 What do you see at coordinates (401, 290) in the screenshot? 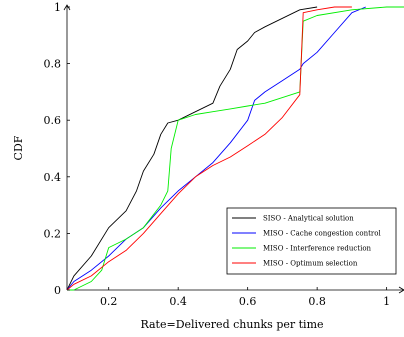
I see `x-axis-arrow` at bounding box center [401, 290].